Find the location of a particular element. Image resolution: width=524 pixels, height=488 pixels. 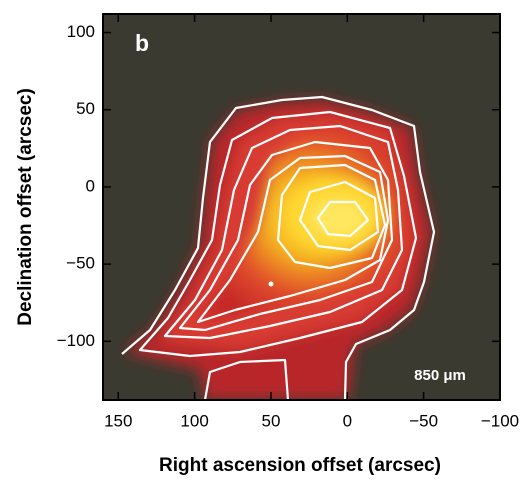

panel-label: b is located at coordinates (142, 43).